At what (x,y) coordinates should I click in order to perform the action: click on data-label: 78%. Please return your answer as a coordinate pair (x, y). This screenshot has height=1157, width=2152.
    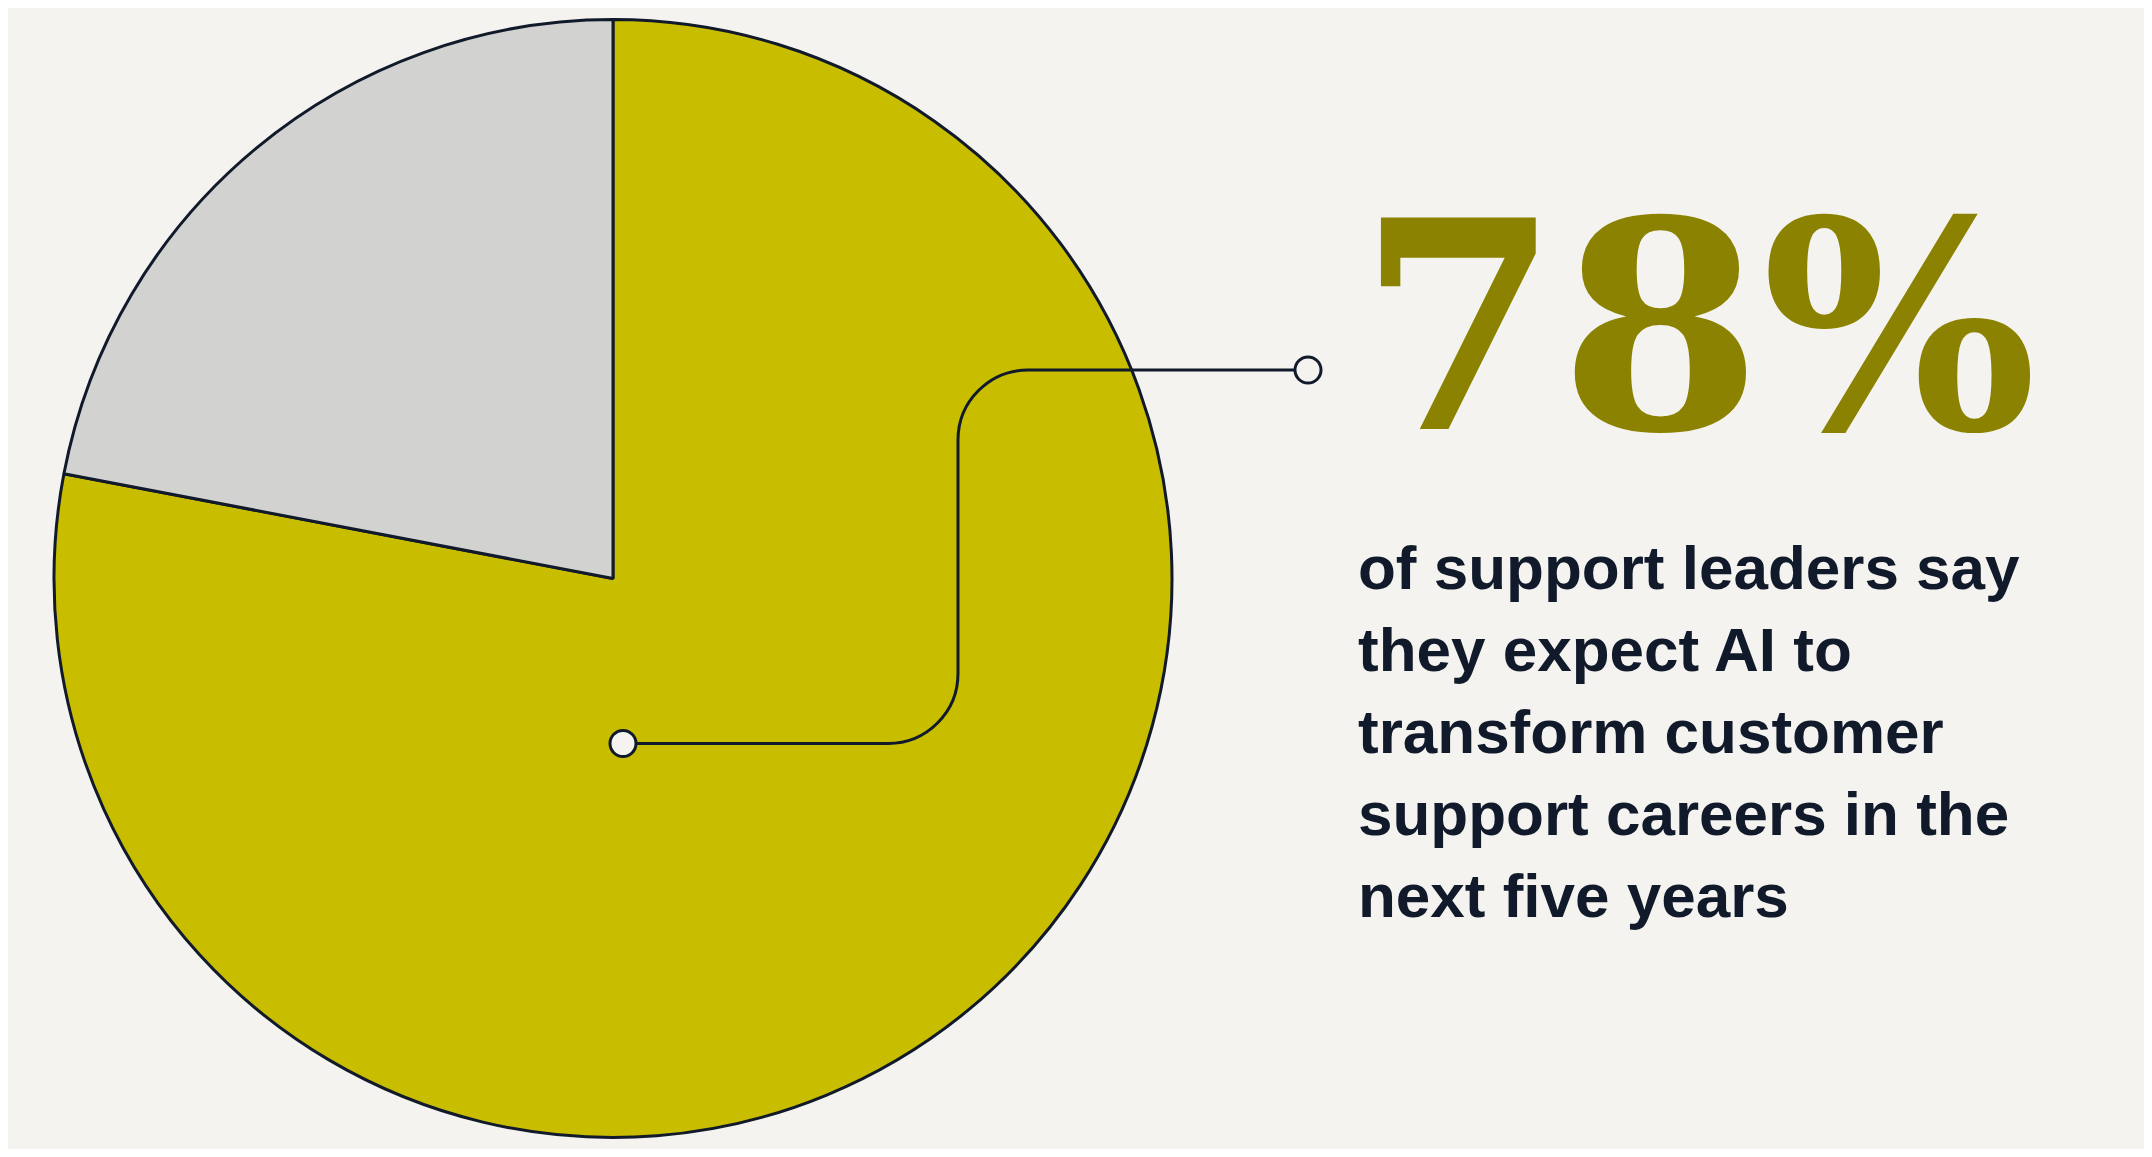
    Looking at the image, I should click on (1698, 327).